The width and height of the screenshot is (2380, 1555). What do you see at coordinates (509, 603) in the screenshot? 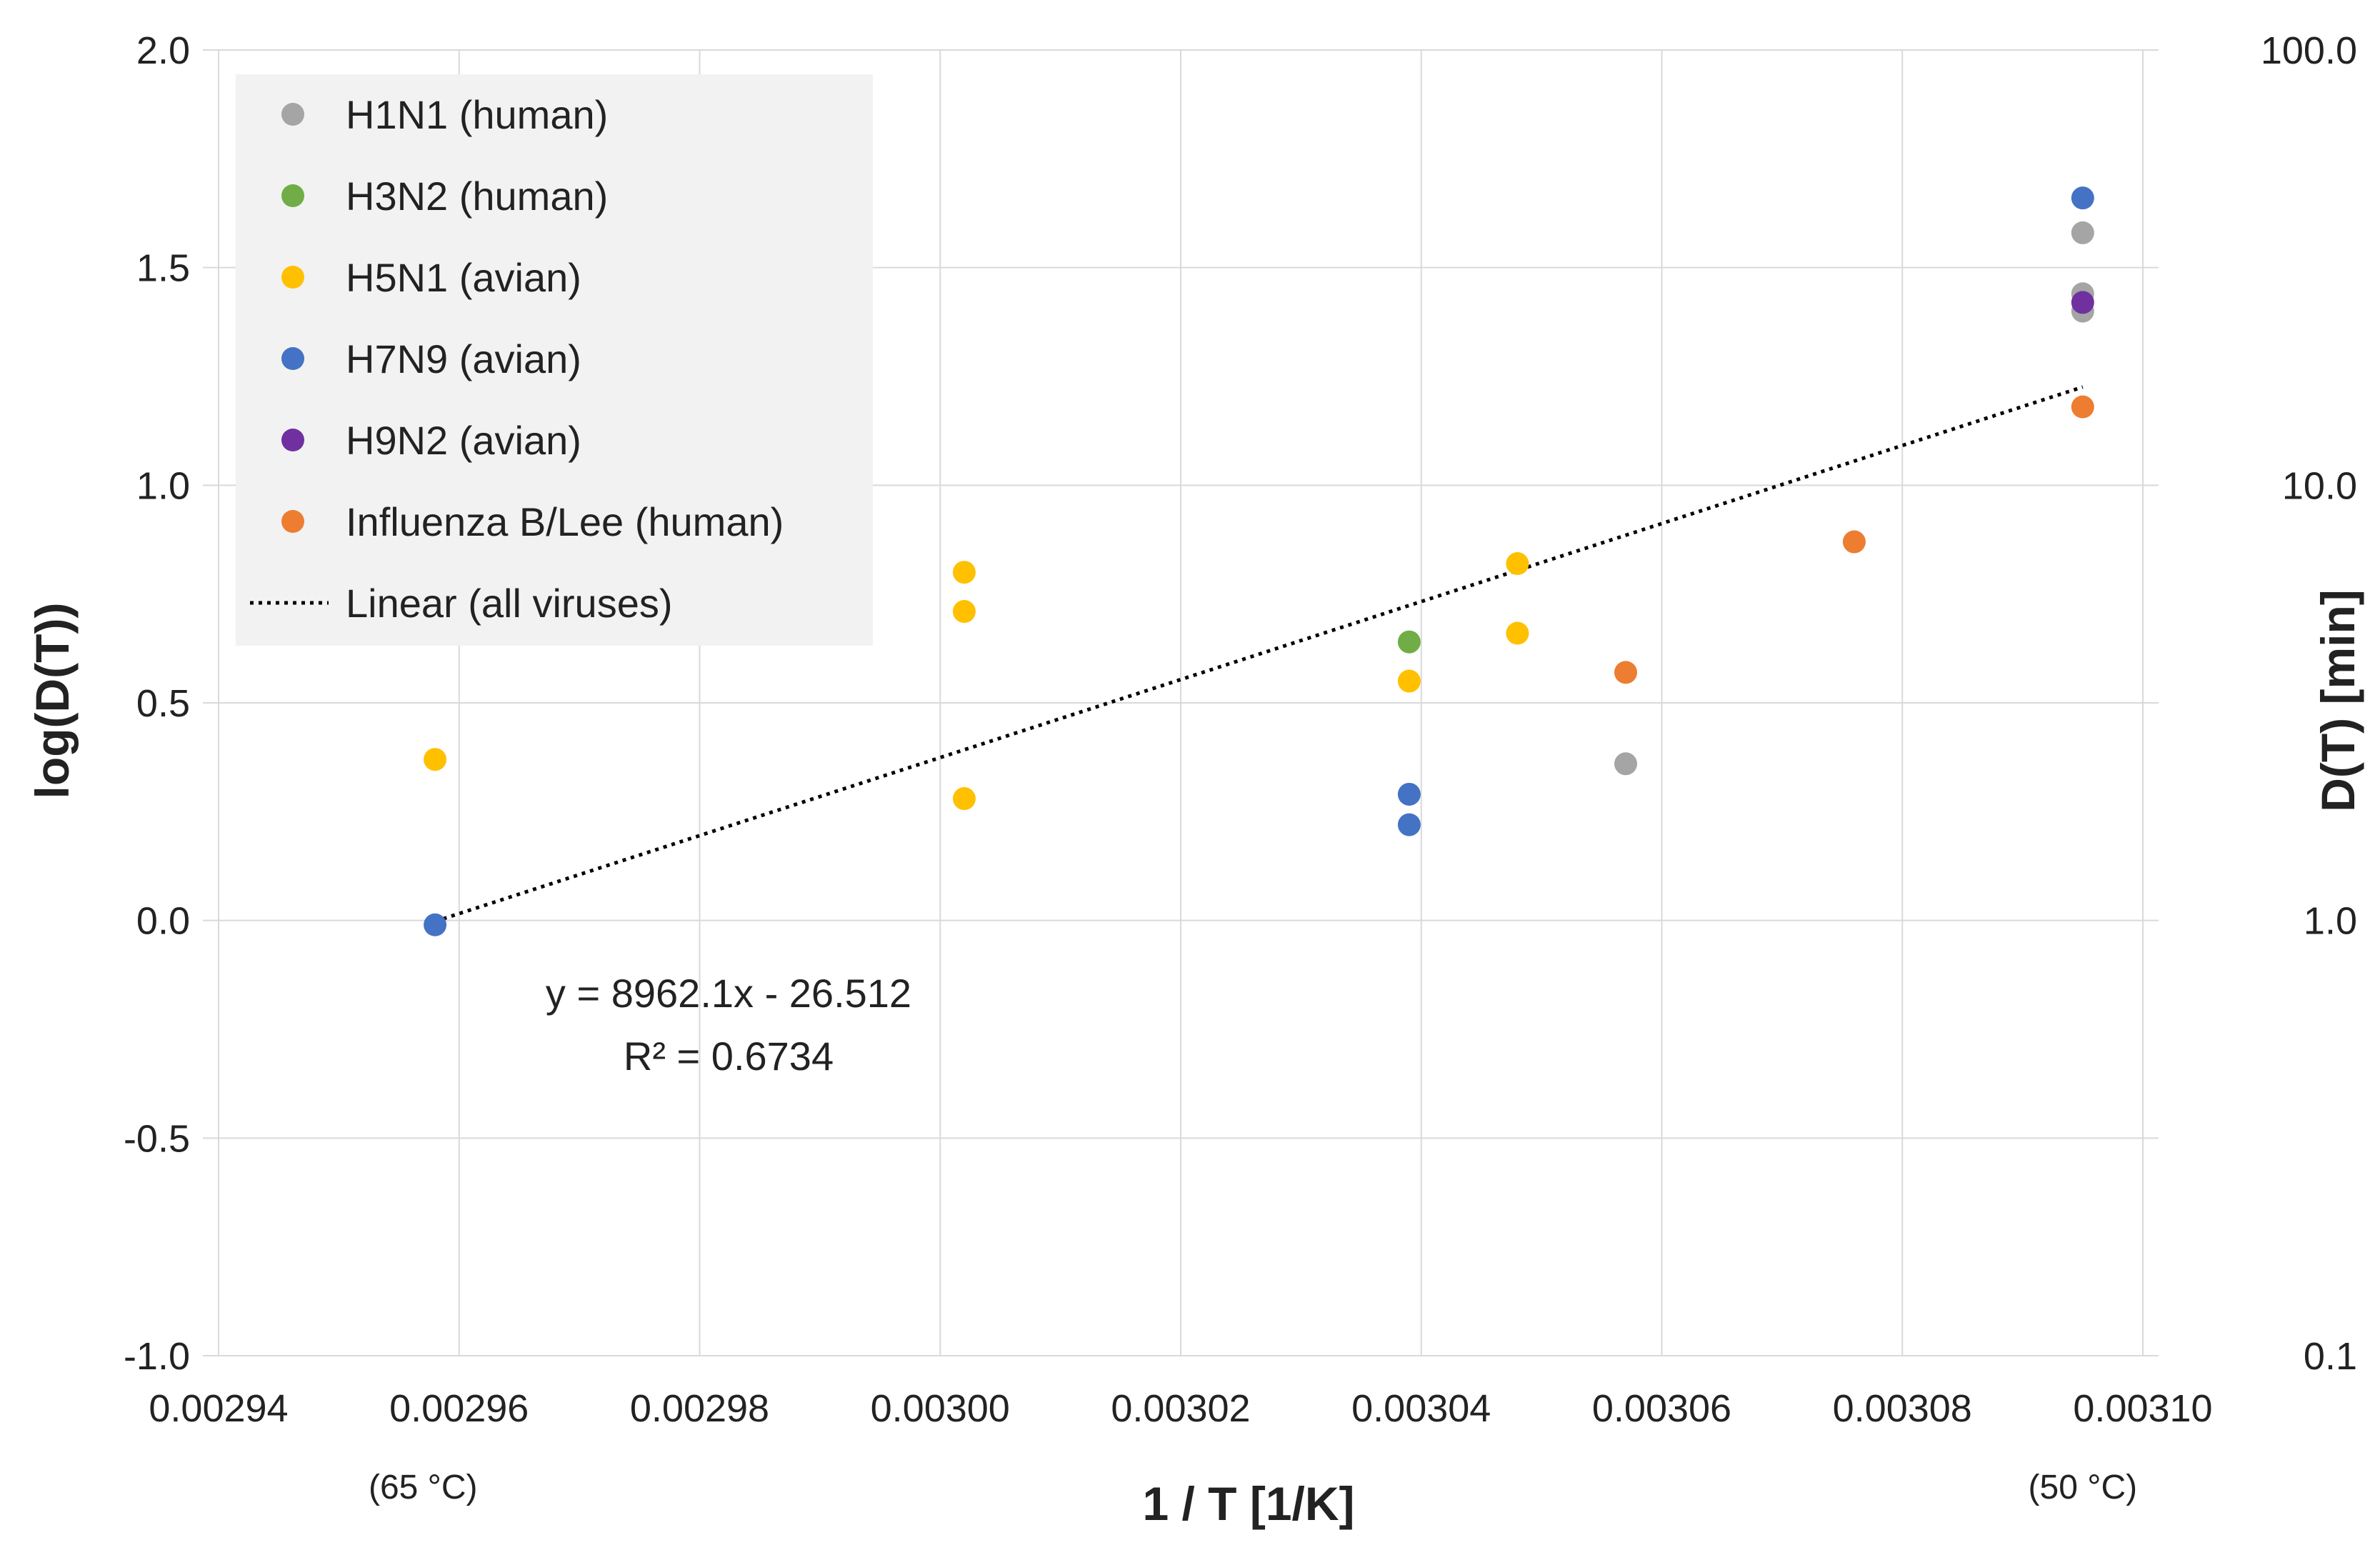
I see `legend-label: Linear (all viruses)` at bounding box center [509, 603].